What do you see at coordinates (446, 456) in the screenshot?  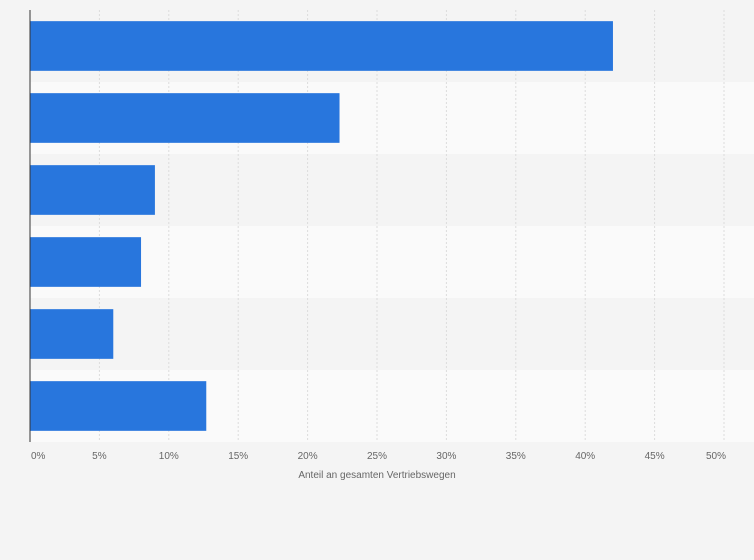 I see `x-tick-label: 30%` at bounding box center [446, 456].